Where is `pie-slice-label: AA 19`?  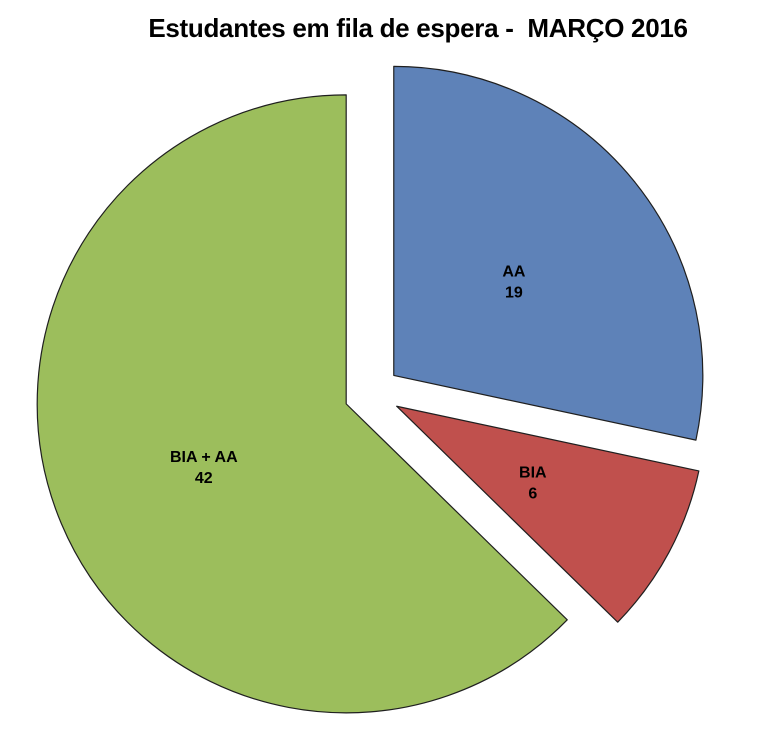
pie-slice-label: AA 19 is located at coordinates (514, 282).